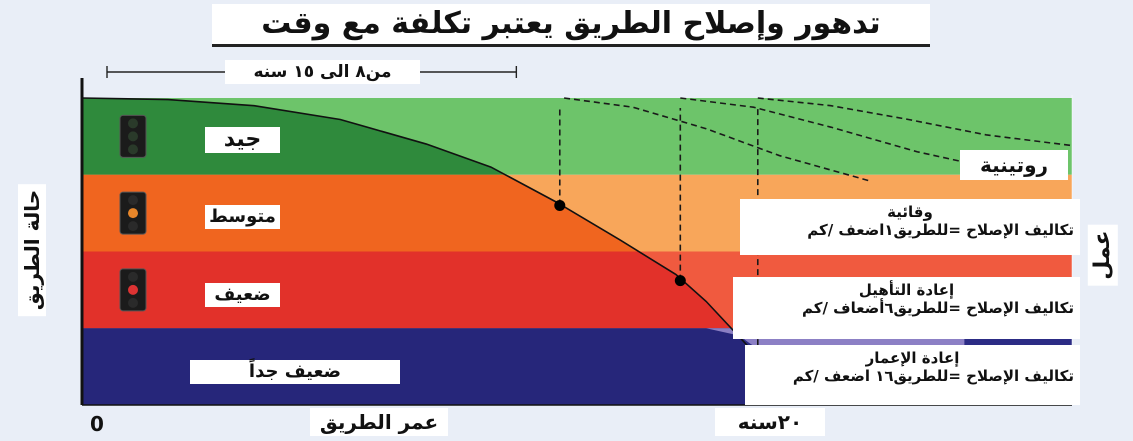 Image resolution: width=1133 pixels, height=441 pixels. I want to click on action-preventive: وقائية تكاليف الإصلاح =للطريق١اضعف /كم, so click(910, 227).